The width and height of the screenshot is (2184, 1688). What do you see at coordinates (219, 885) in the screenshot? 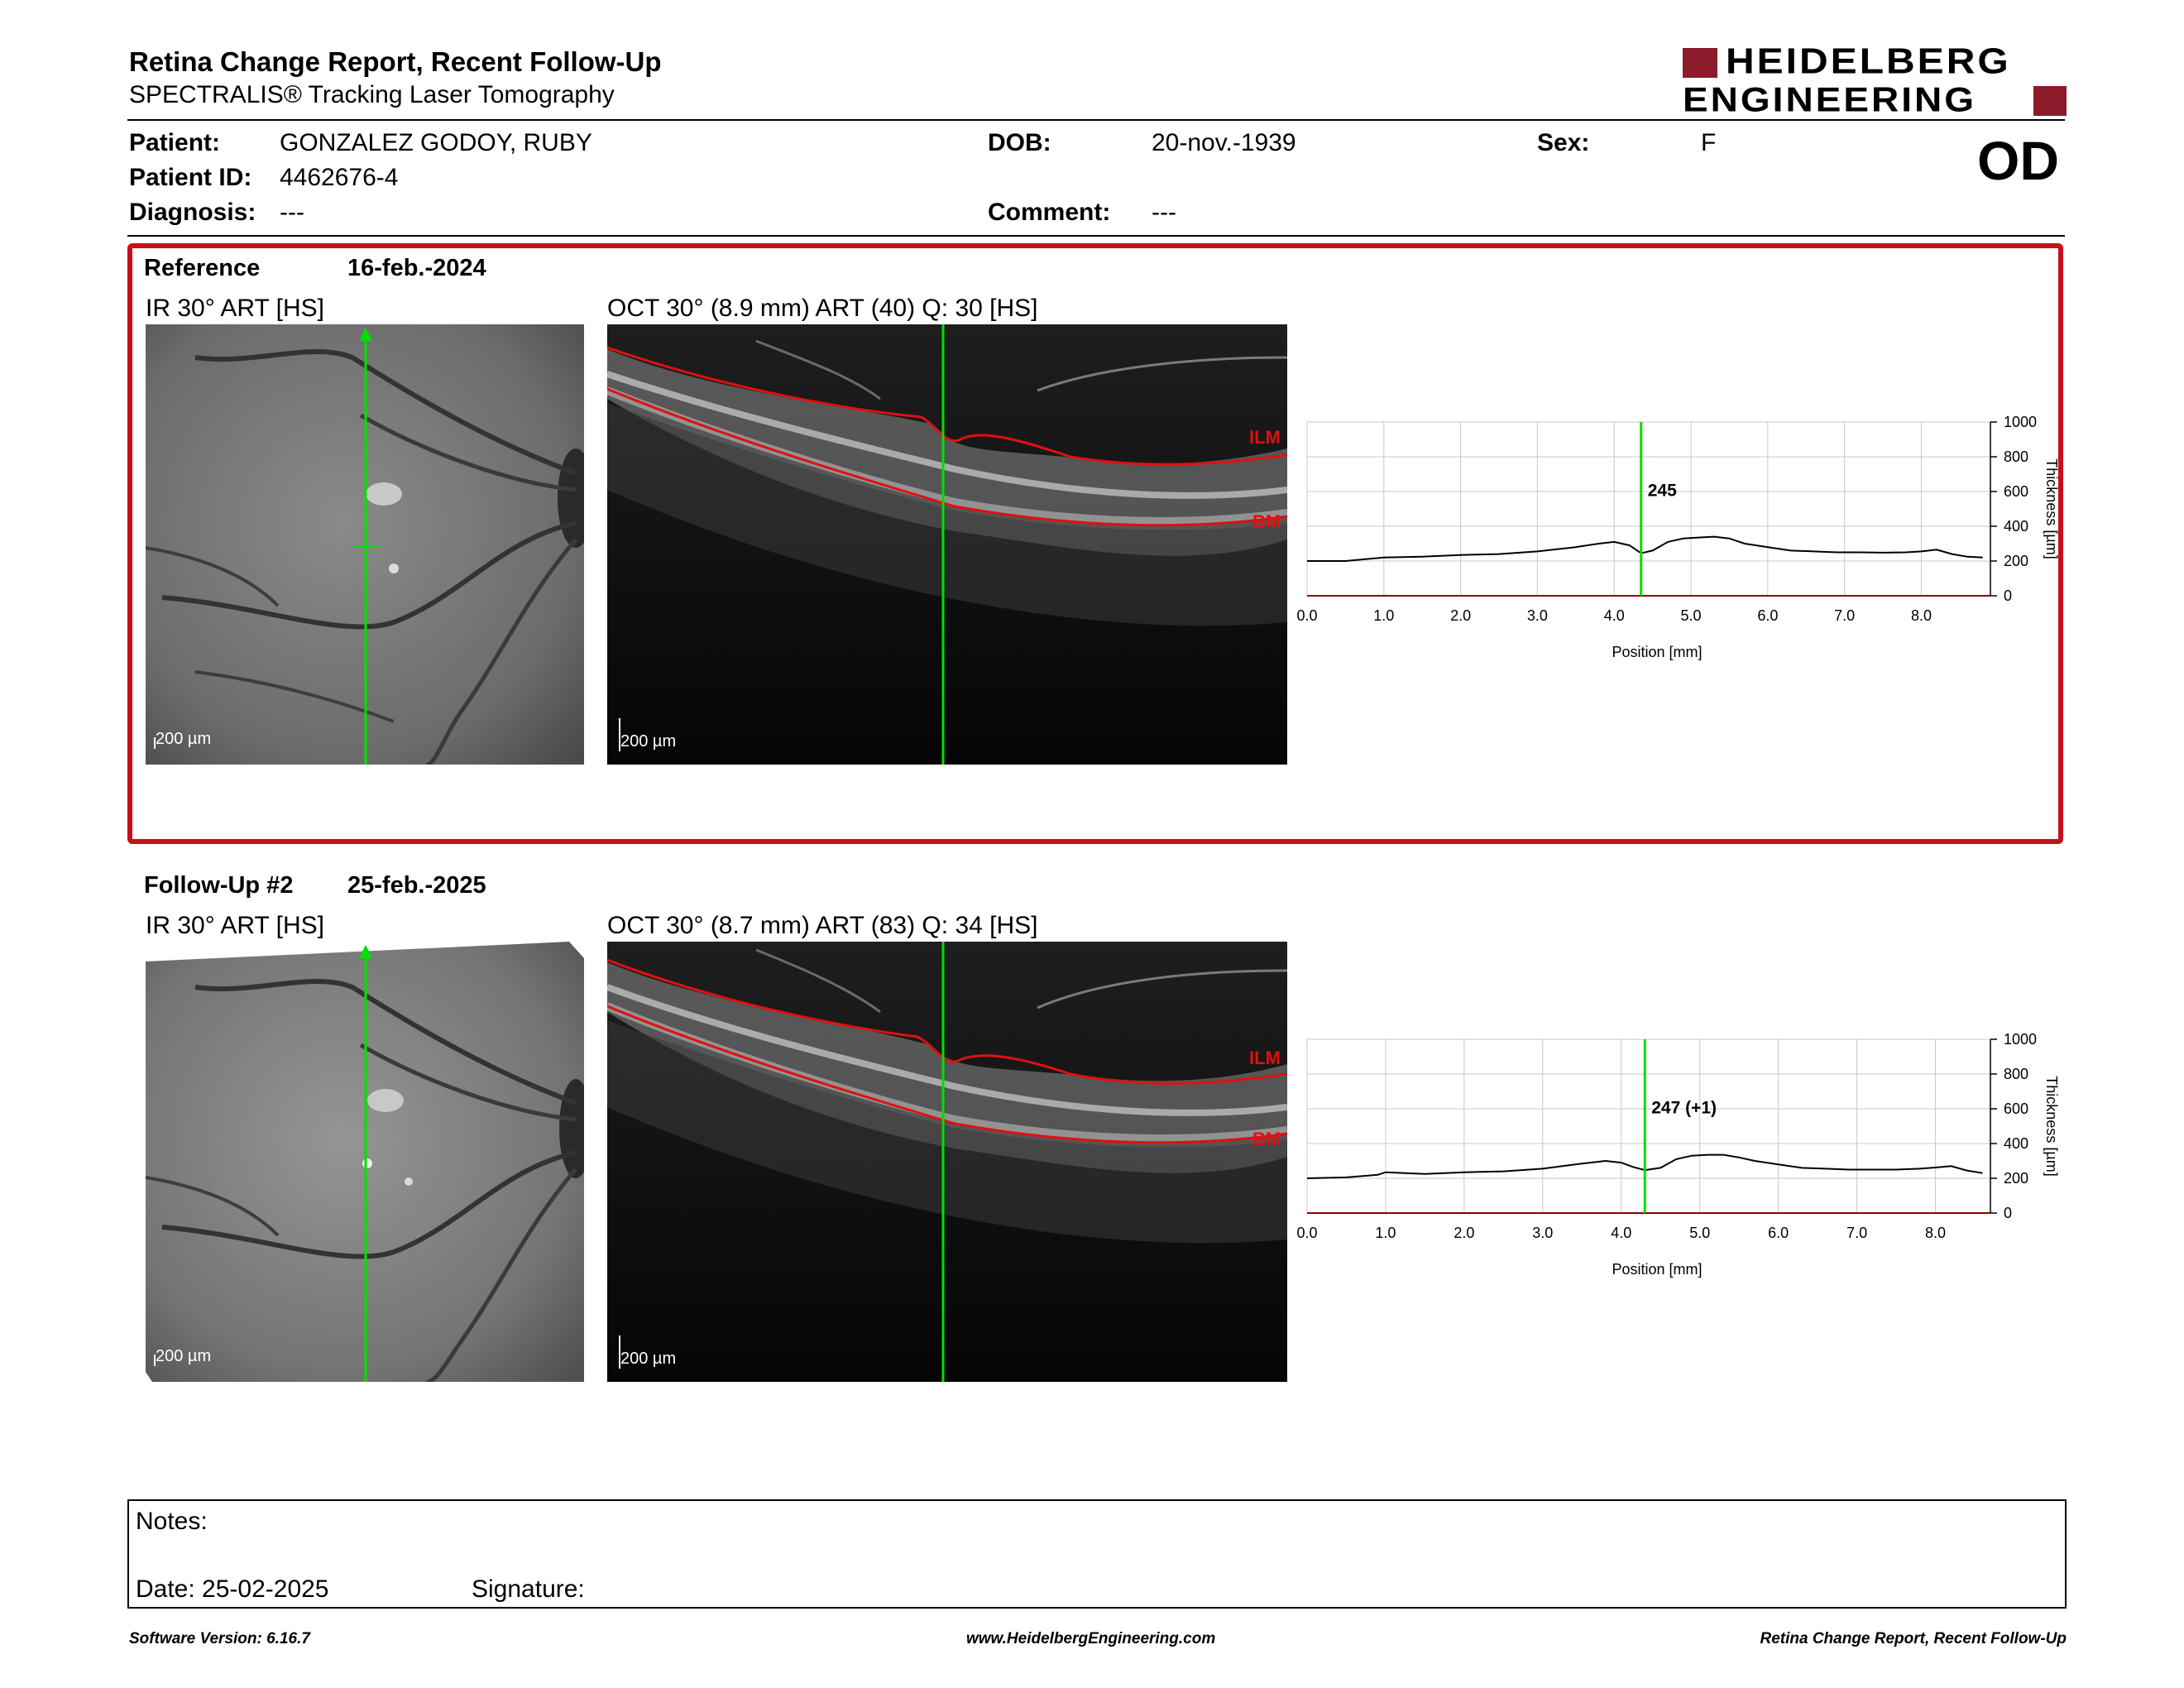
I see `followup-label: Follow-Up #2` at bounding box center [219, 885].